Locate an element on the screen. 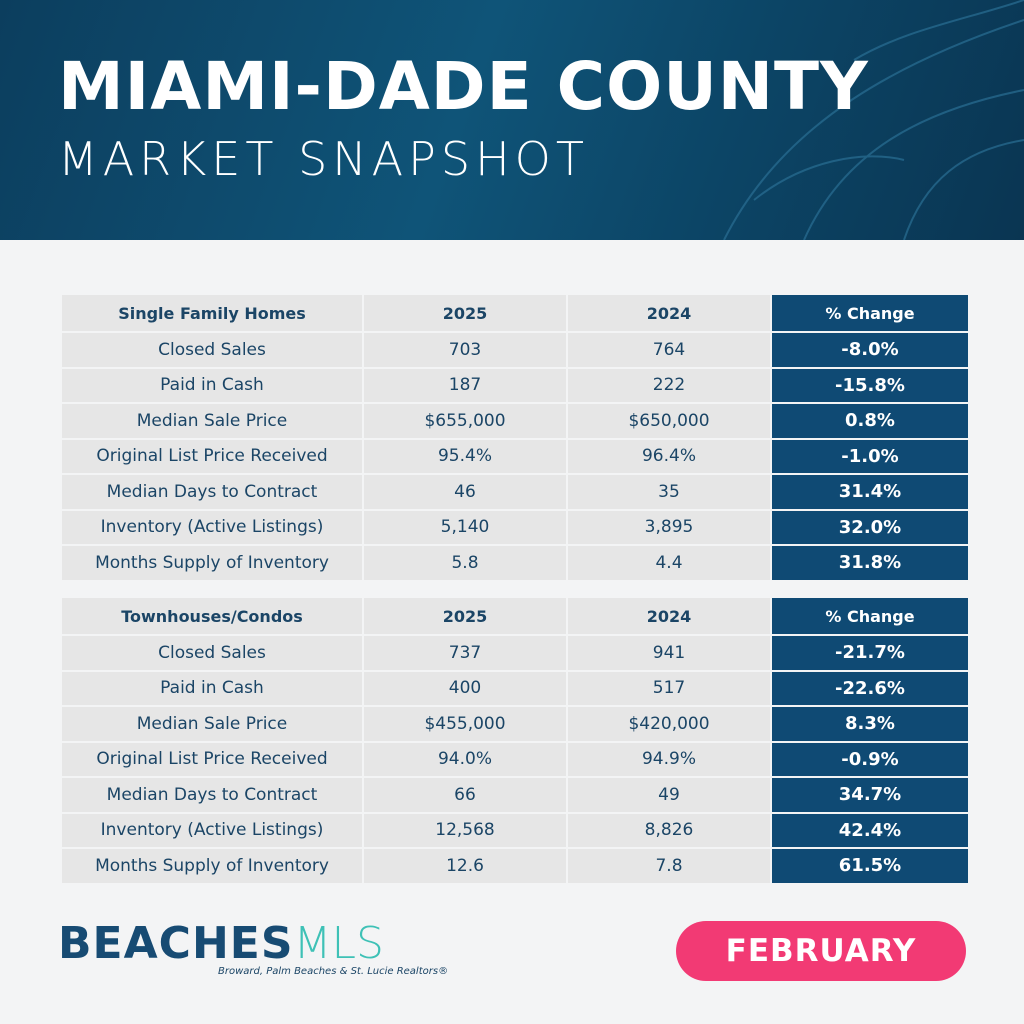  value-2024: 8,826 is located at coordinates (669, 830).